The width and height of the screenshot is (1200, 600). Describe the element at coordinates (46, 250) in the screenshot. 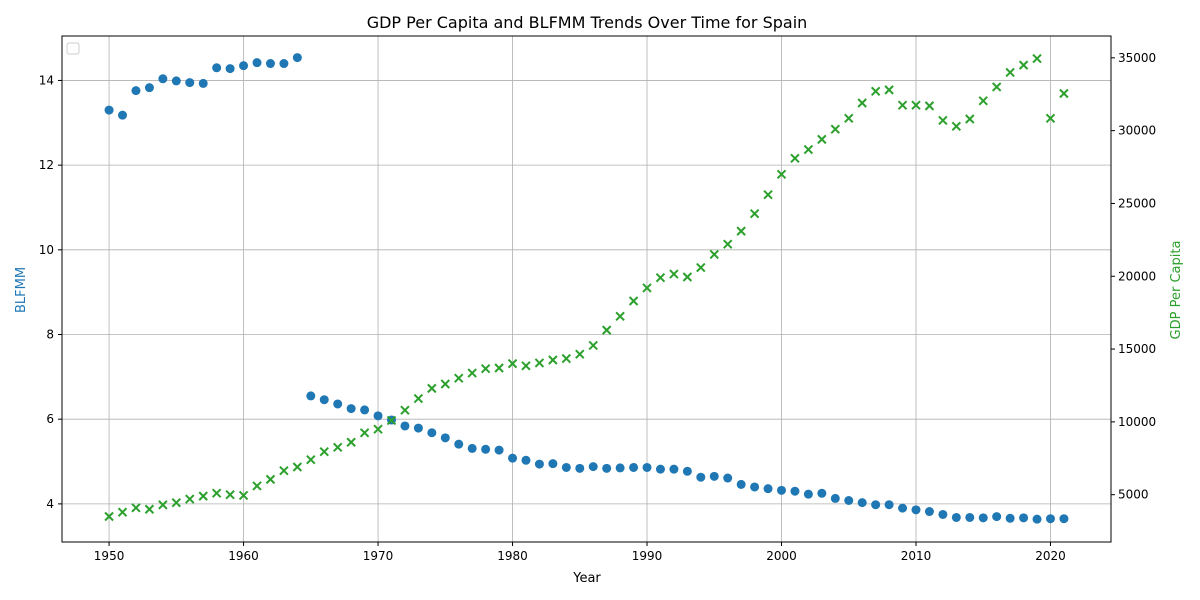

I see `left-tick-label: 10` at that location.